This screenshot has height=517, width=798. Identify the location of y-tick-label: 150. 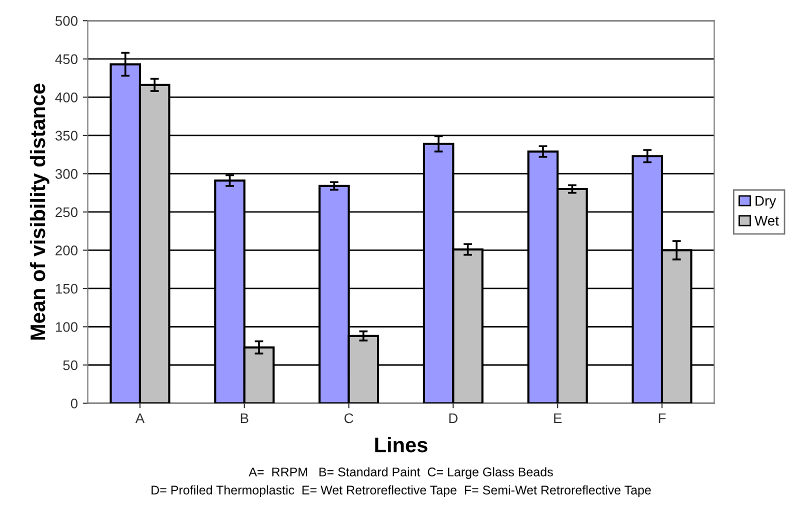
(67, 289).